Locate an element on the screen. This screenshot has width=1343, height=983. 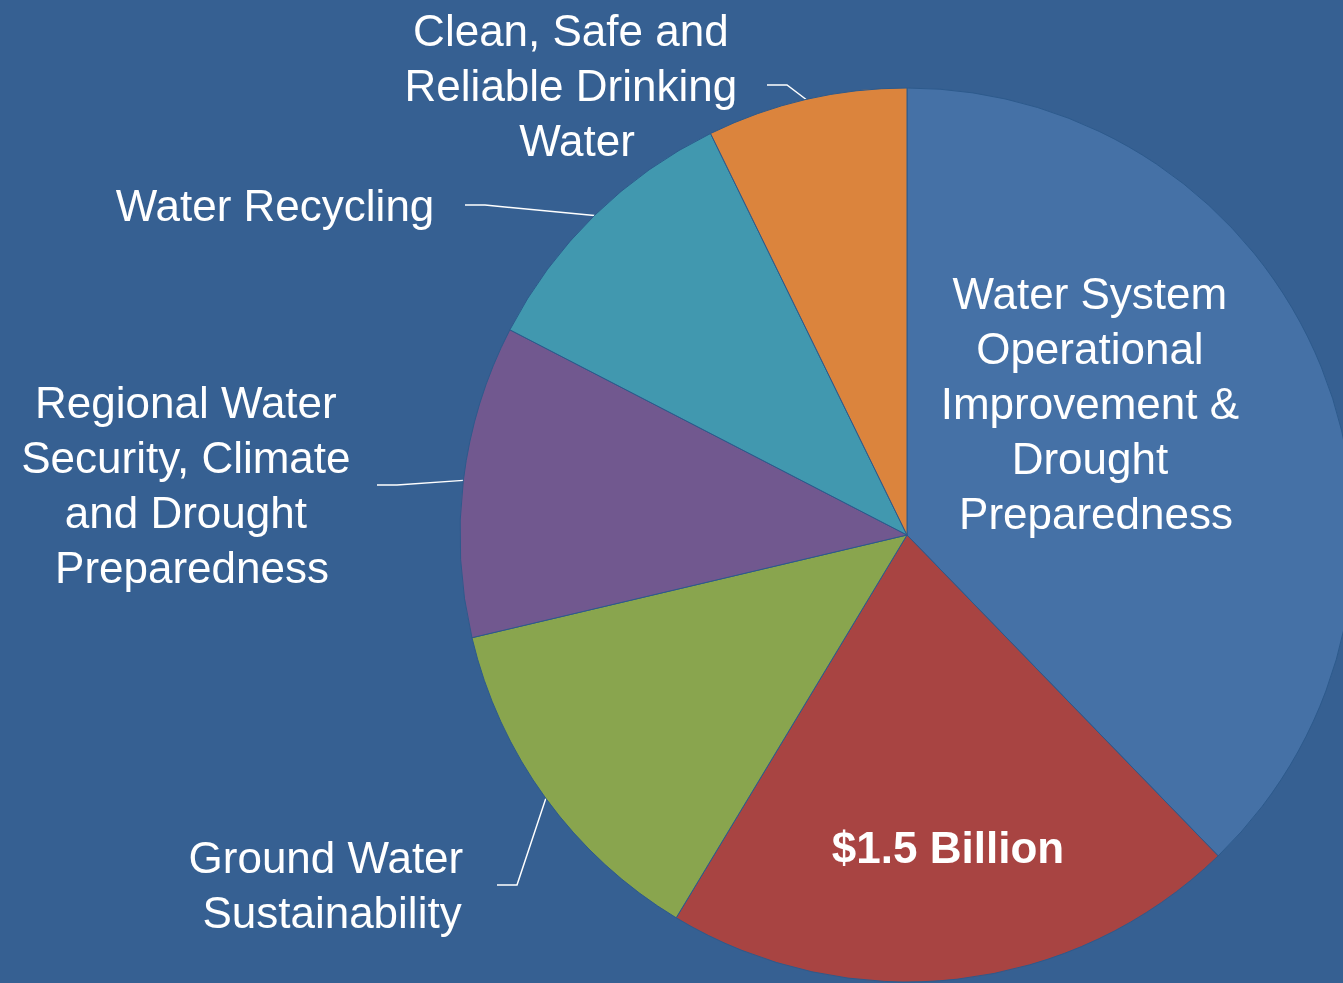
slice-label: Water System Operational Improvement & Drought Preparedness is located at coordinates (1096, 403).